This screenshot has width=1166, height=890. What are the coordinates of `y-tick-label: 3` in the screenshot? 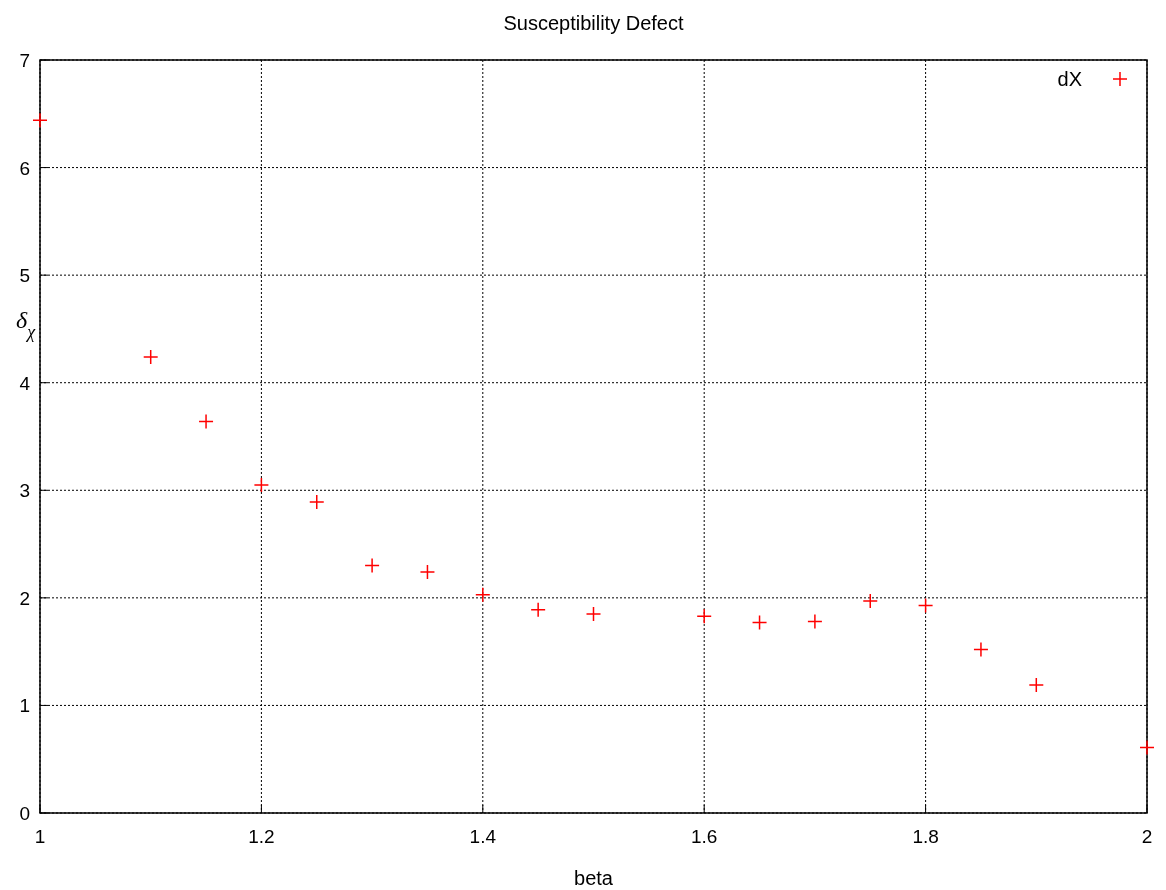 It's located at (24, 491).